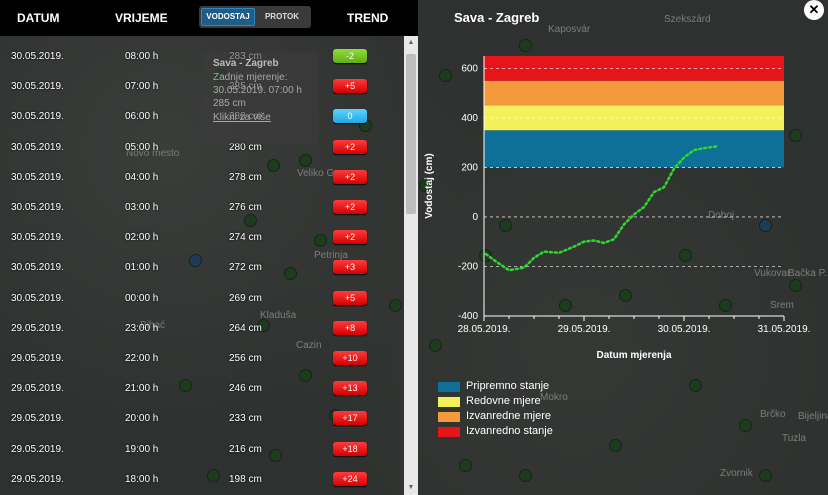 The image size is (828, 495). Describe the element at coordinates (411, 265) in the screenshot. I see `table-scrollbar: ▲ ▼` at that location.